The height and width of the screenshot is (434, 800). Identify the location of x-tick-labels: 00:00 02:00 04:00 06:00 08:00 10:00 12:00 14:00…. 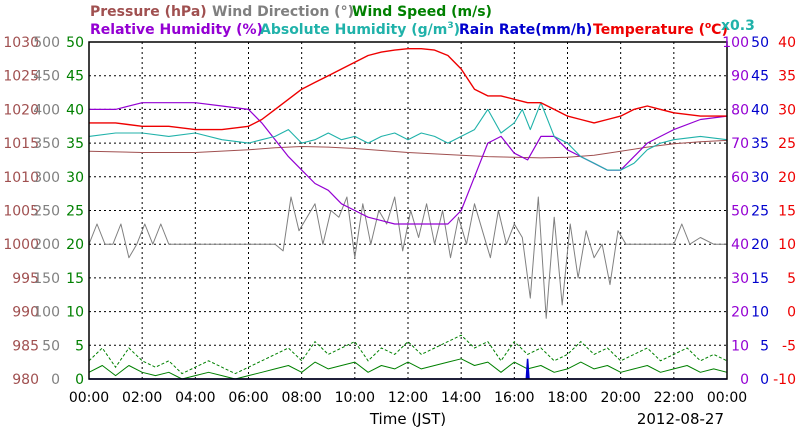
(408, 398).